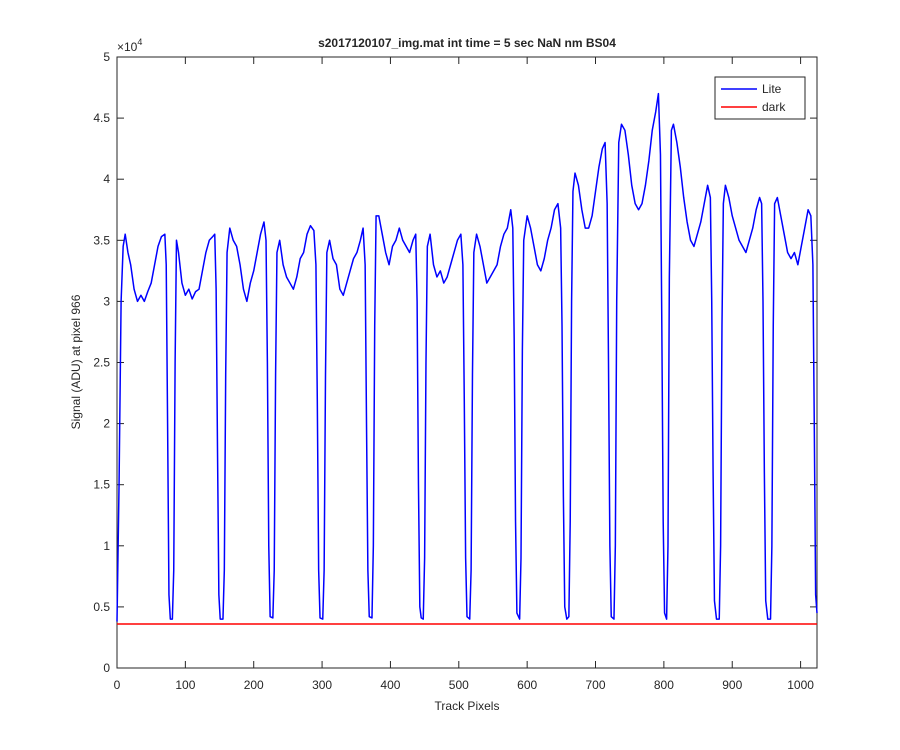 This screenshot has width=900, height=750. I want to click on x-tick-label: 400, so click(390, 685).